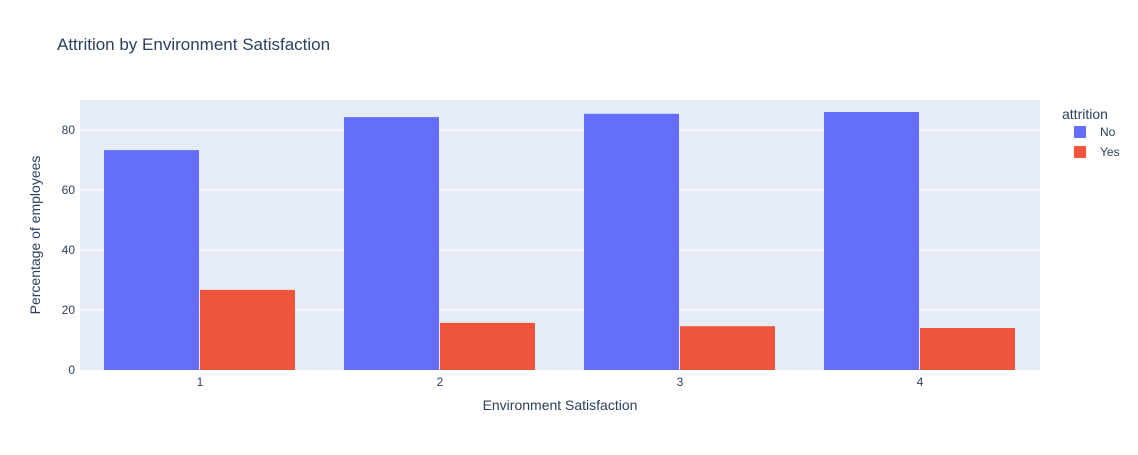 This screenshot has height=455, width=1138. I want to click on chart-title: Attrition by Environment Satisfaction, so click(193, 44).